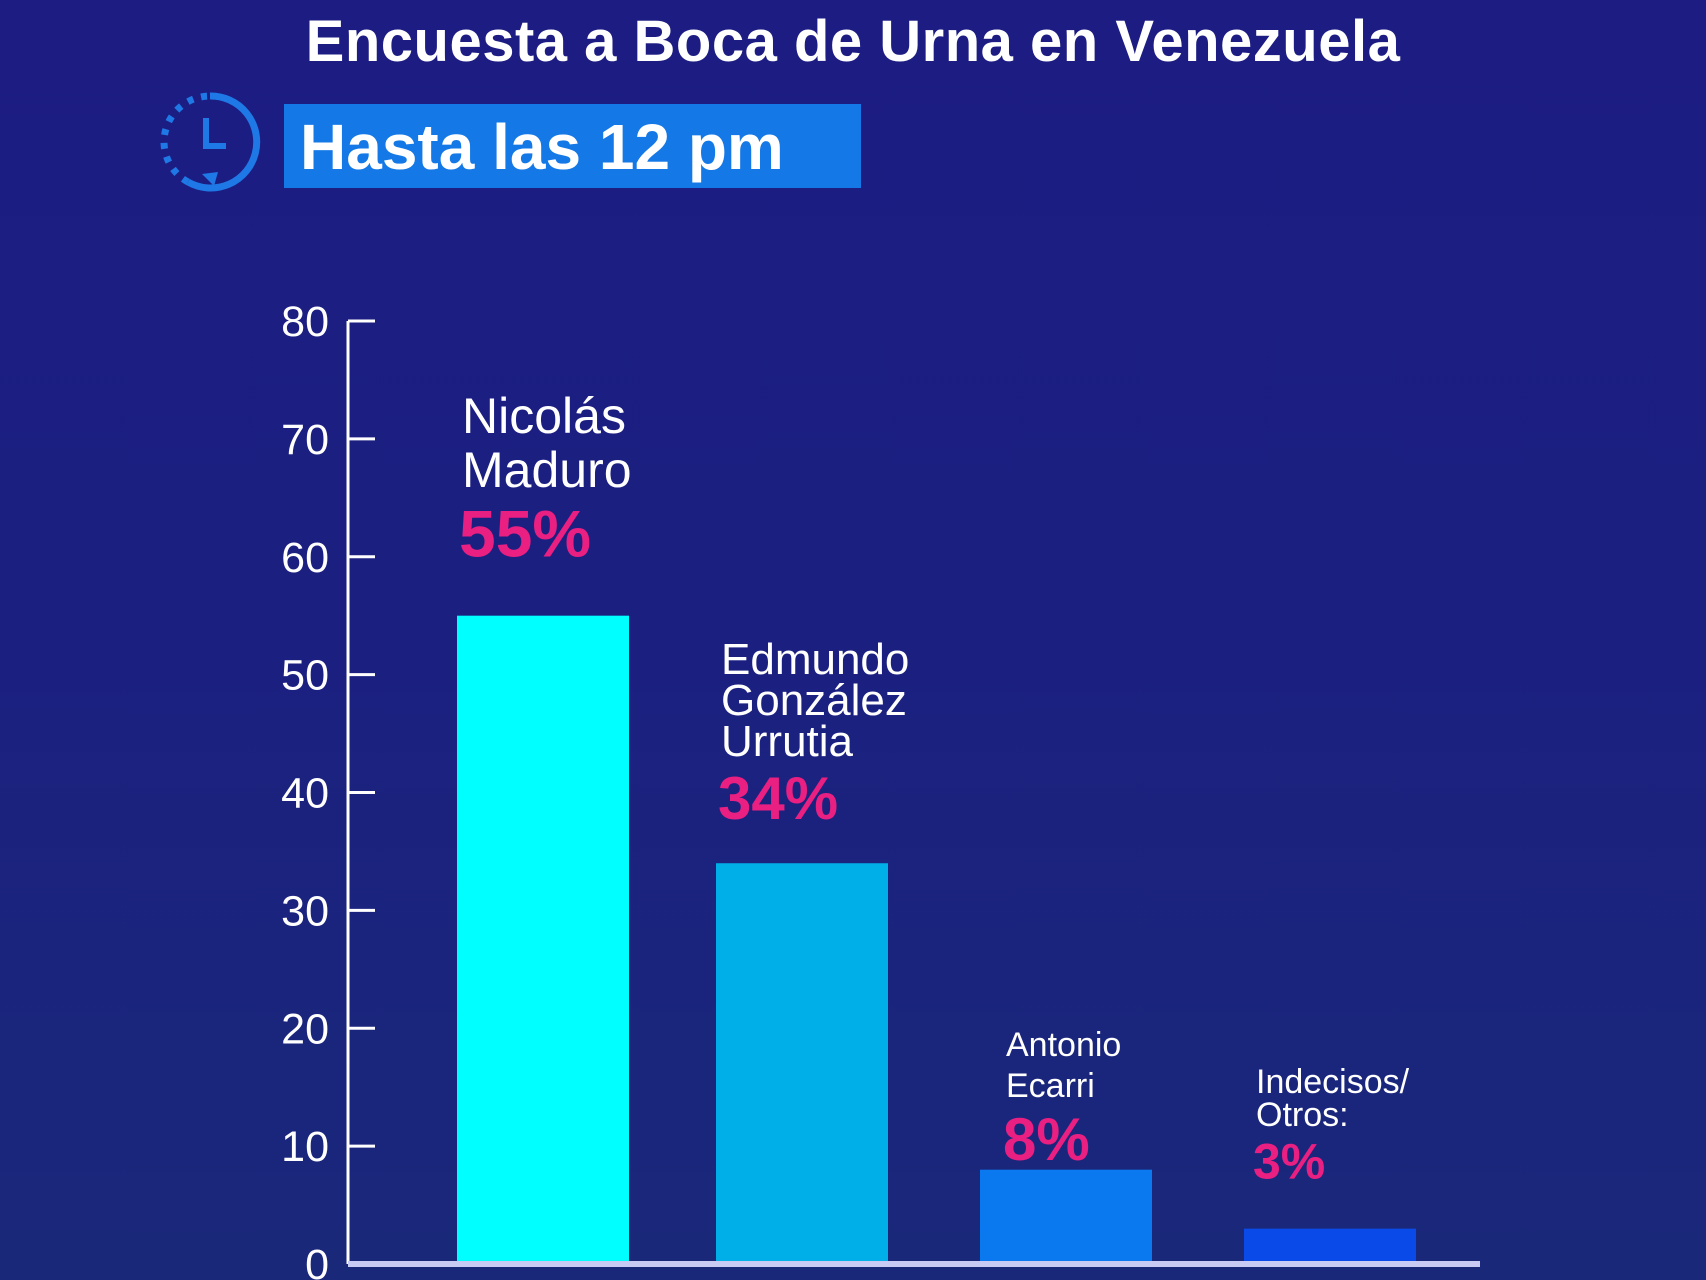 The height and width of the screenshot is (1280, 1706). I want to click on chart-title: Encuesta a Boca de Urna en Venezuela, so click(853, 41).